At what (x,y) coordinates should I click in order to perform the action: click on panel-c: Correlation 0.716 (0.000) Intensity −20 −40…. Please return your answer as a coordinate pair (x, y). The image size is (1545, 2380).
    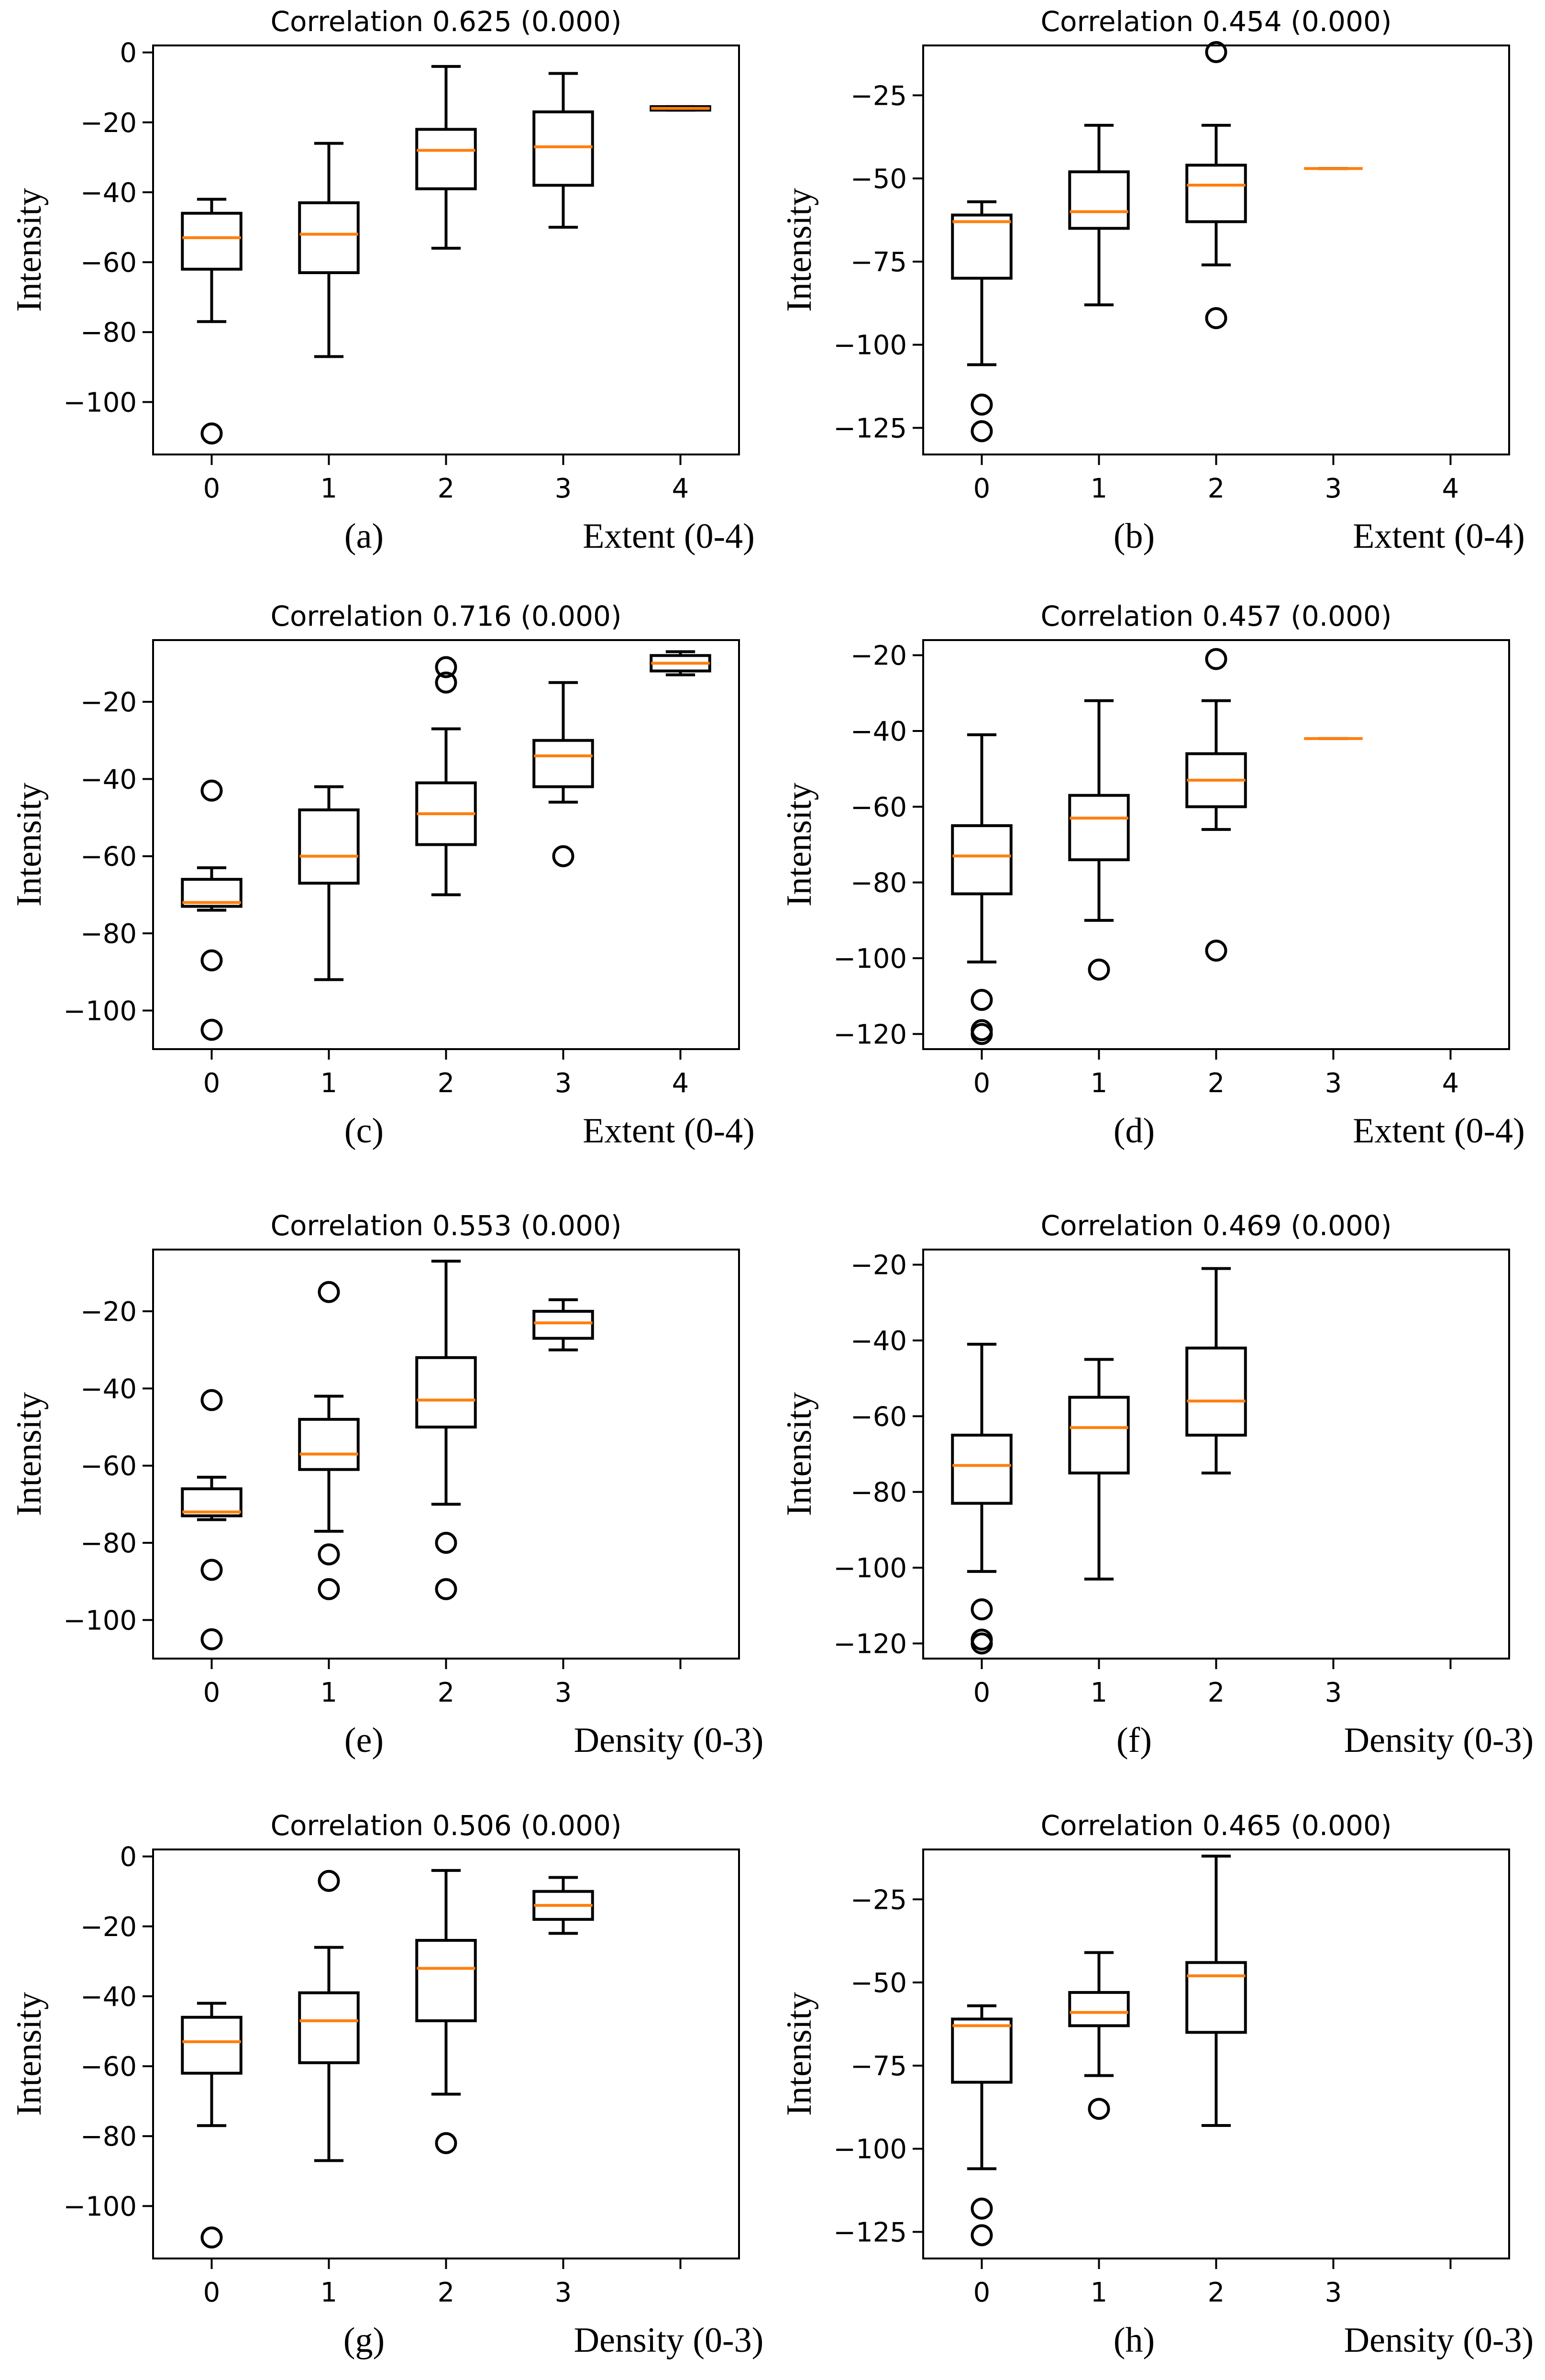
    Looking at the image, I should click on (382, 875).